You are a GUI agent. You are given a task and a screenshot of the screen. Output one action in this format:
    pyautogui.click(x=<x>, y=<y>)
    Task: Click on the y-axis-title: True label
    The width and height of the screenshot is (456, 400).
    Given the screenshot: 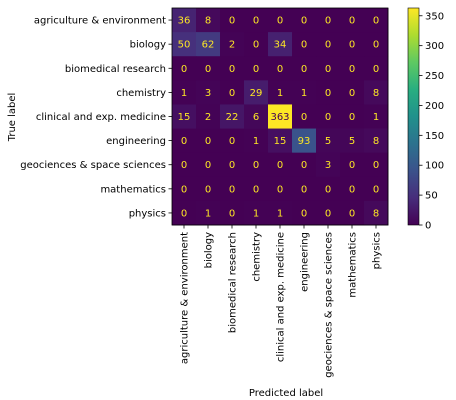 What is the action you would take?
    pyautogui.click(x=12, y=118)
    